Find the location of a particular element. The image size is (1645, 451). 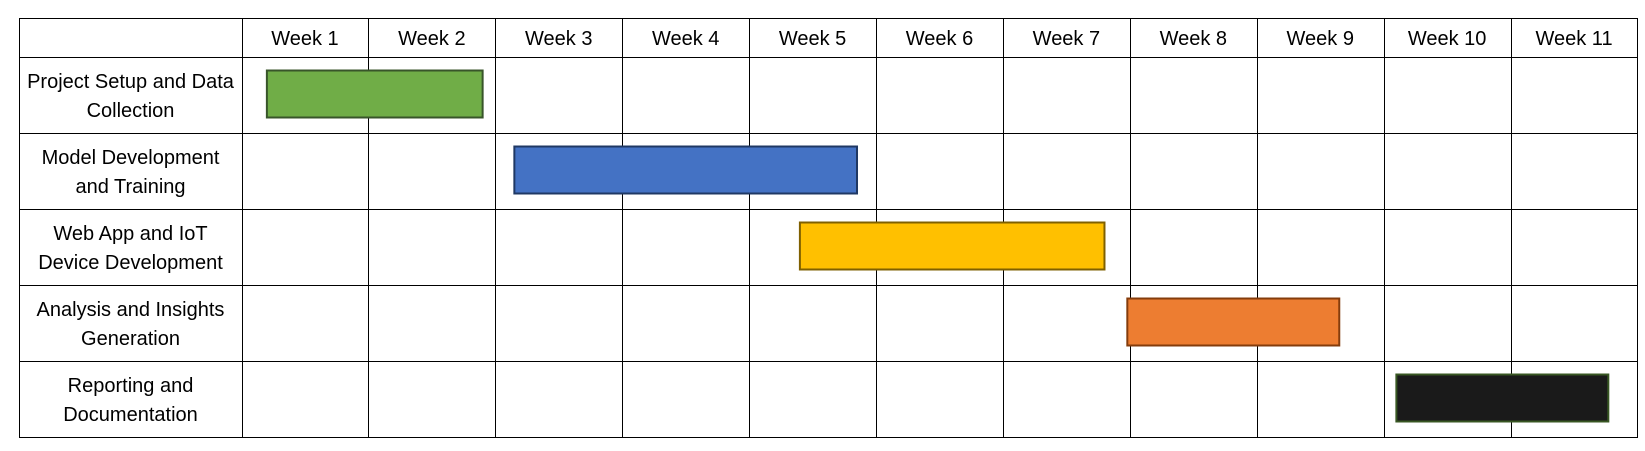

week-header-6: Week 6 is located at coordinates (939, 39).